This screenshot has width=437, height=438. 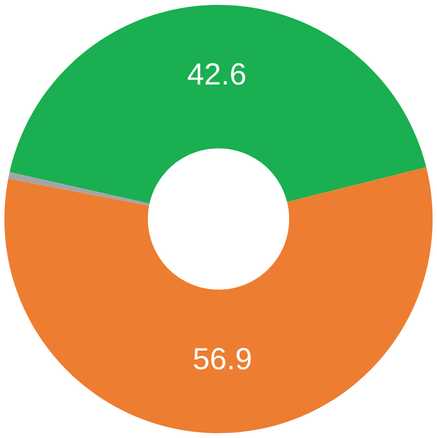 What do you see at coordinates (217, 74) in the screenshot?
I see `data-label: 42.6` at bounding box center [217, 74].